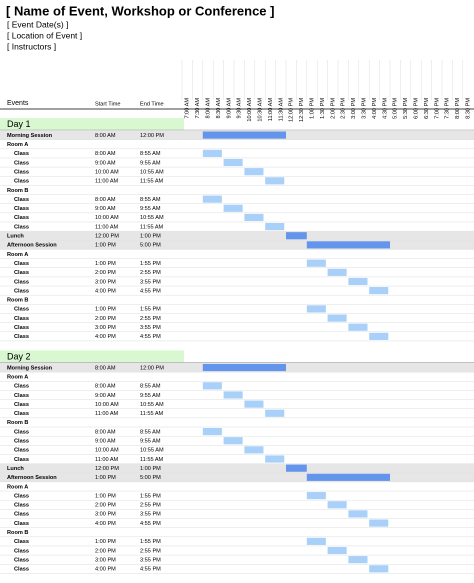 Image resolution: width=474 pixels, height=583 pixels. I want to click on time-slot-label: 1:30 PM, so click(323, 108).